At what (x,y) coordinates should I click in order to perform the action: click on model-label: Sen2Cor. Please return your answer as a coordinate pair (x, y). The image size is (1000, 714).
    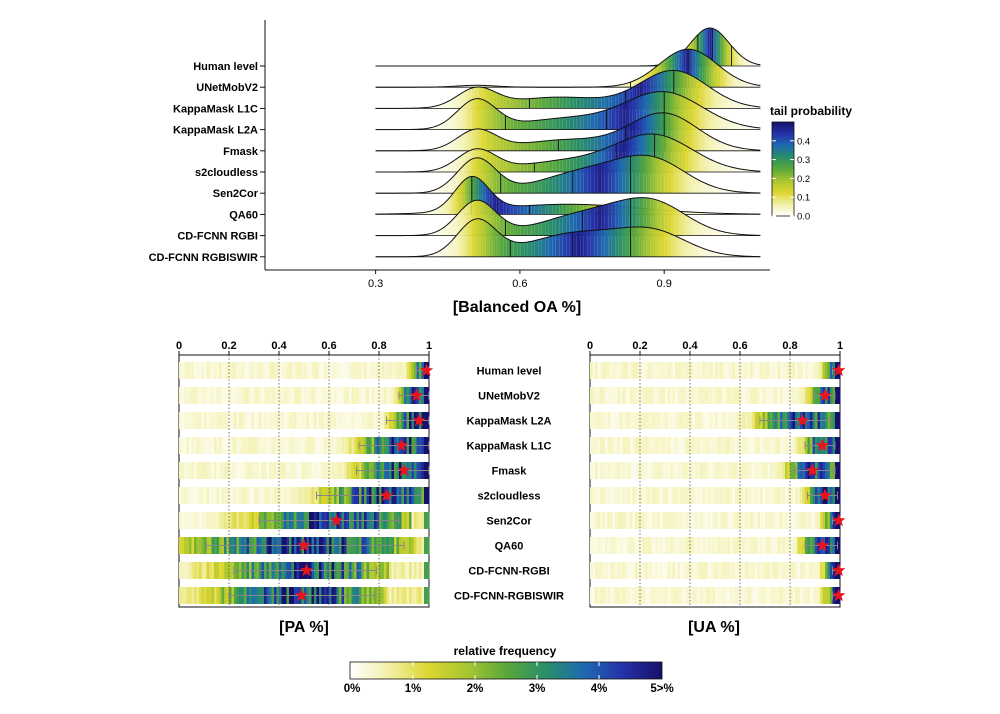
    Looking at the image, I should click on (509, 522).